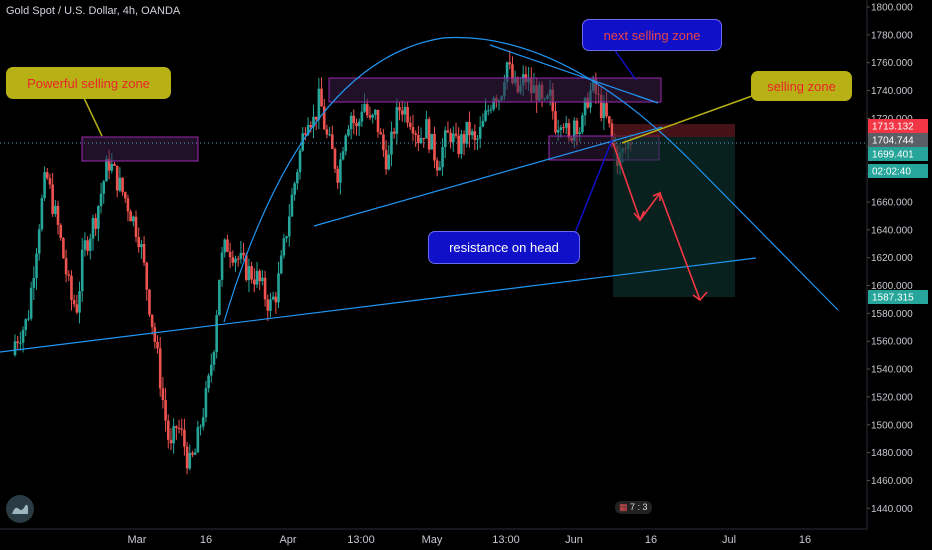 Image resolution: width=932 pixels, height=550 pixels. I want to click on y-tick-label: 1760.000, so click(892, 63).